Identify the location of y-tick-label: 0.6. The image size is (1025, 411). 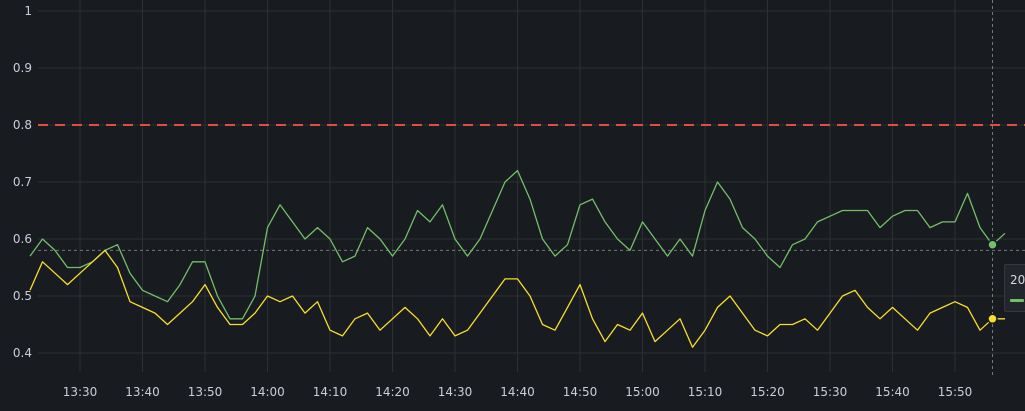
(22, 239).